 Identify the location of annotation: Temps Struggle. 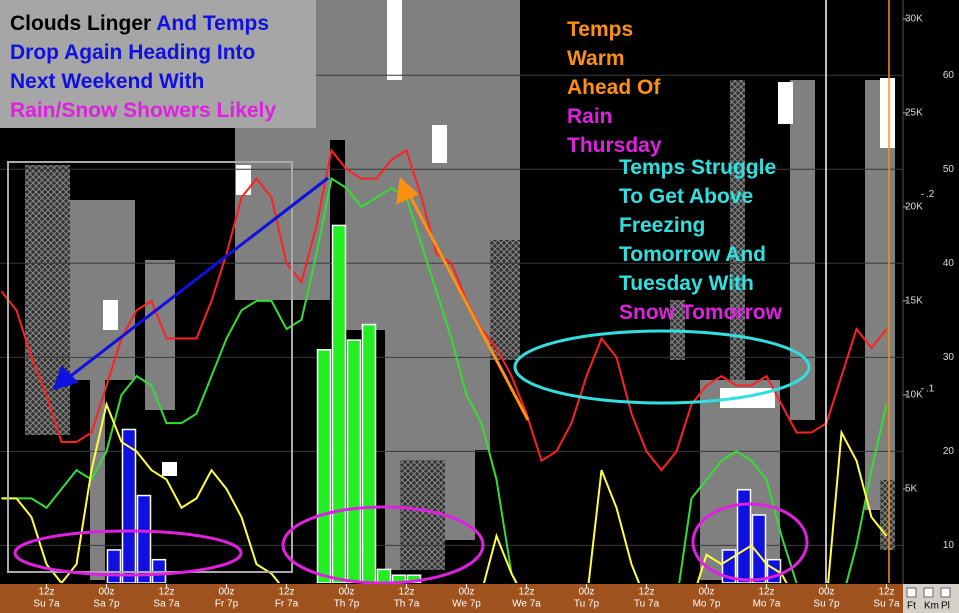
(697, 167).